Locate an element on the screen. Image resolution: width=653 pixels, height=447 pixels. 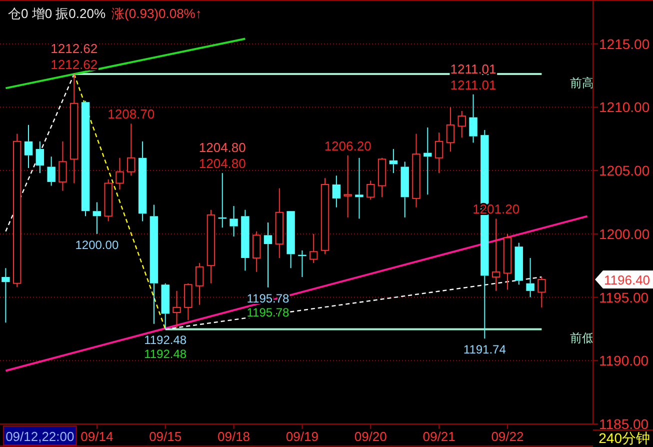
x-tick-label: 09/14 is located at coordinates (97, 436).